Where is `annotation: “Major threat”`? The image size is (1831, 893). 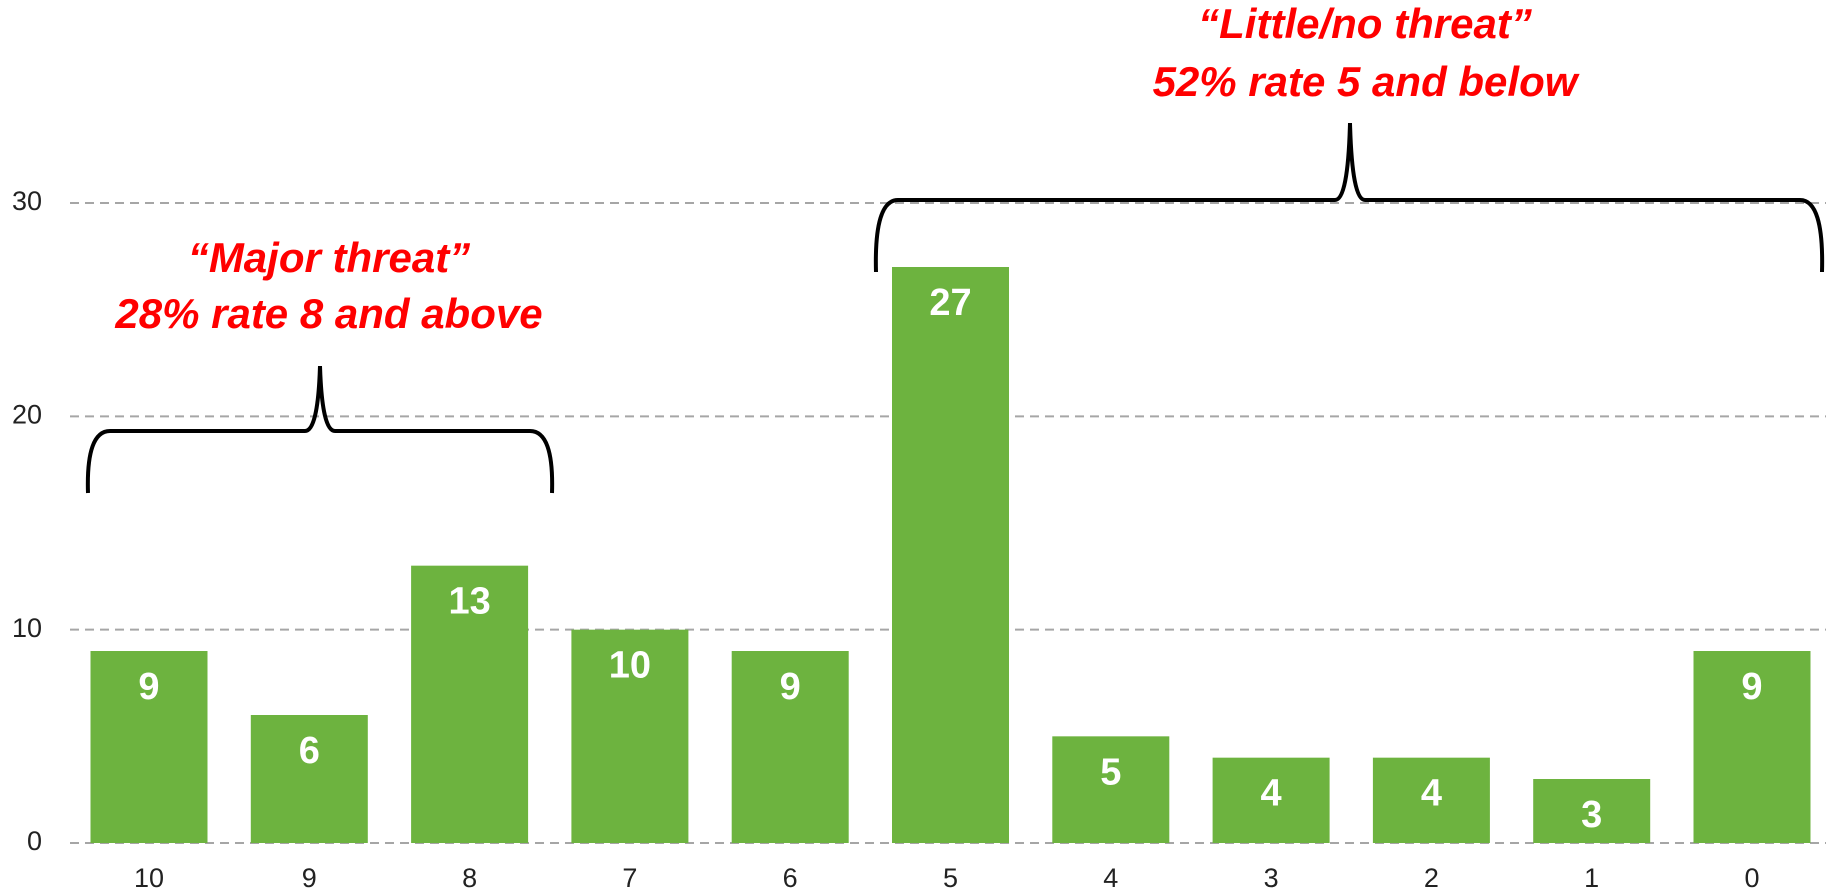
annotation: “Major threat” is located at coordinates (329, 257).